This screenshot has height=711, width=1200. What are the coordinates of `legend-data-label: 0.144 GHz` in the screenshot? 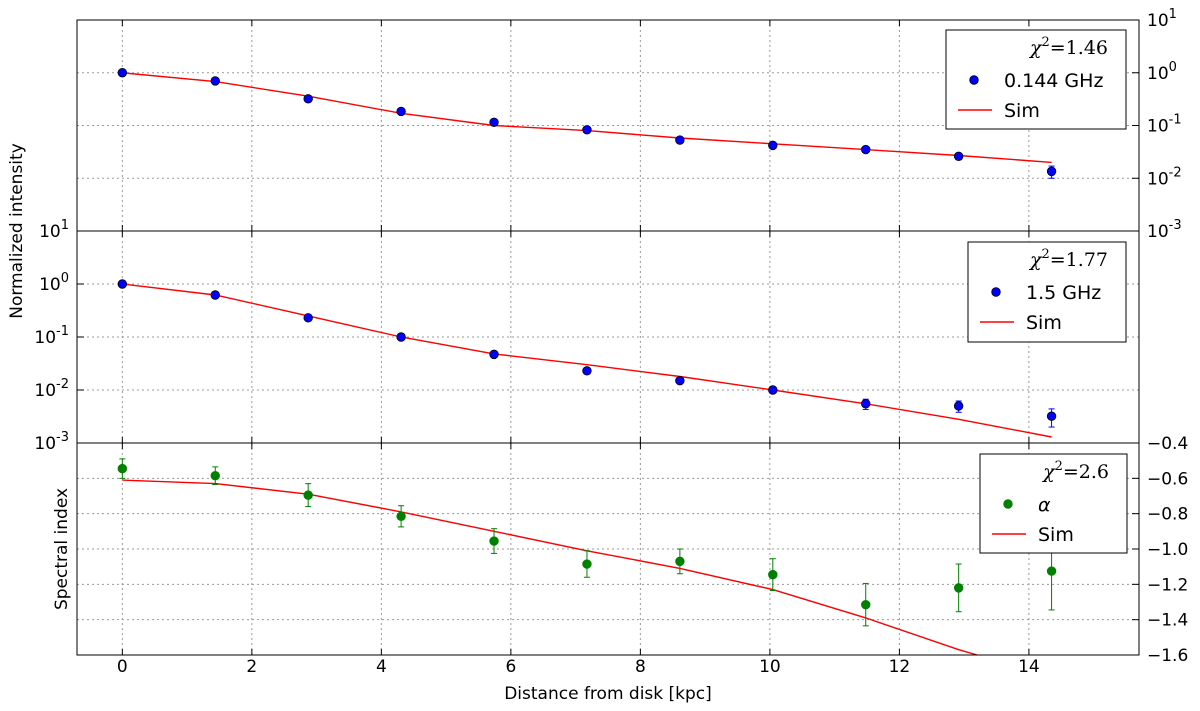 It's located at (1053, 81).